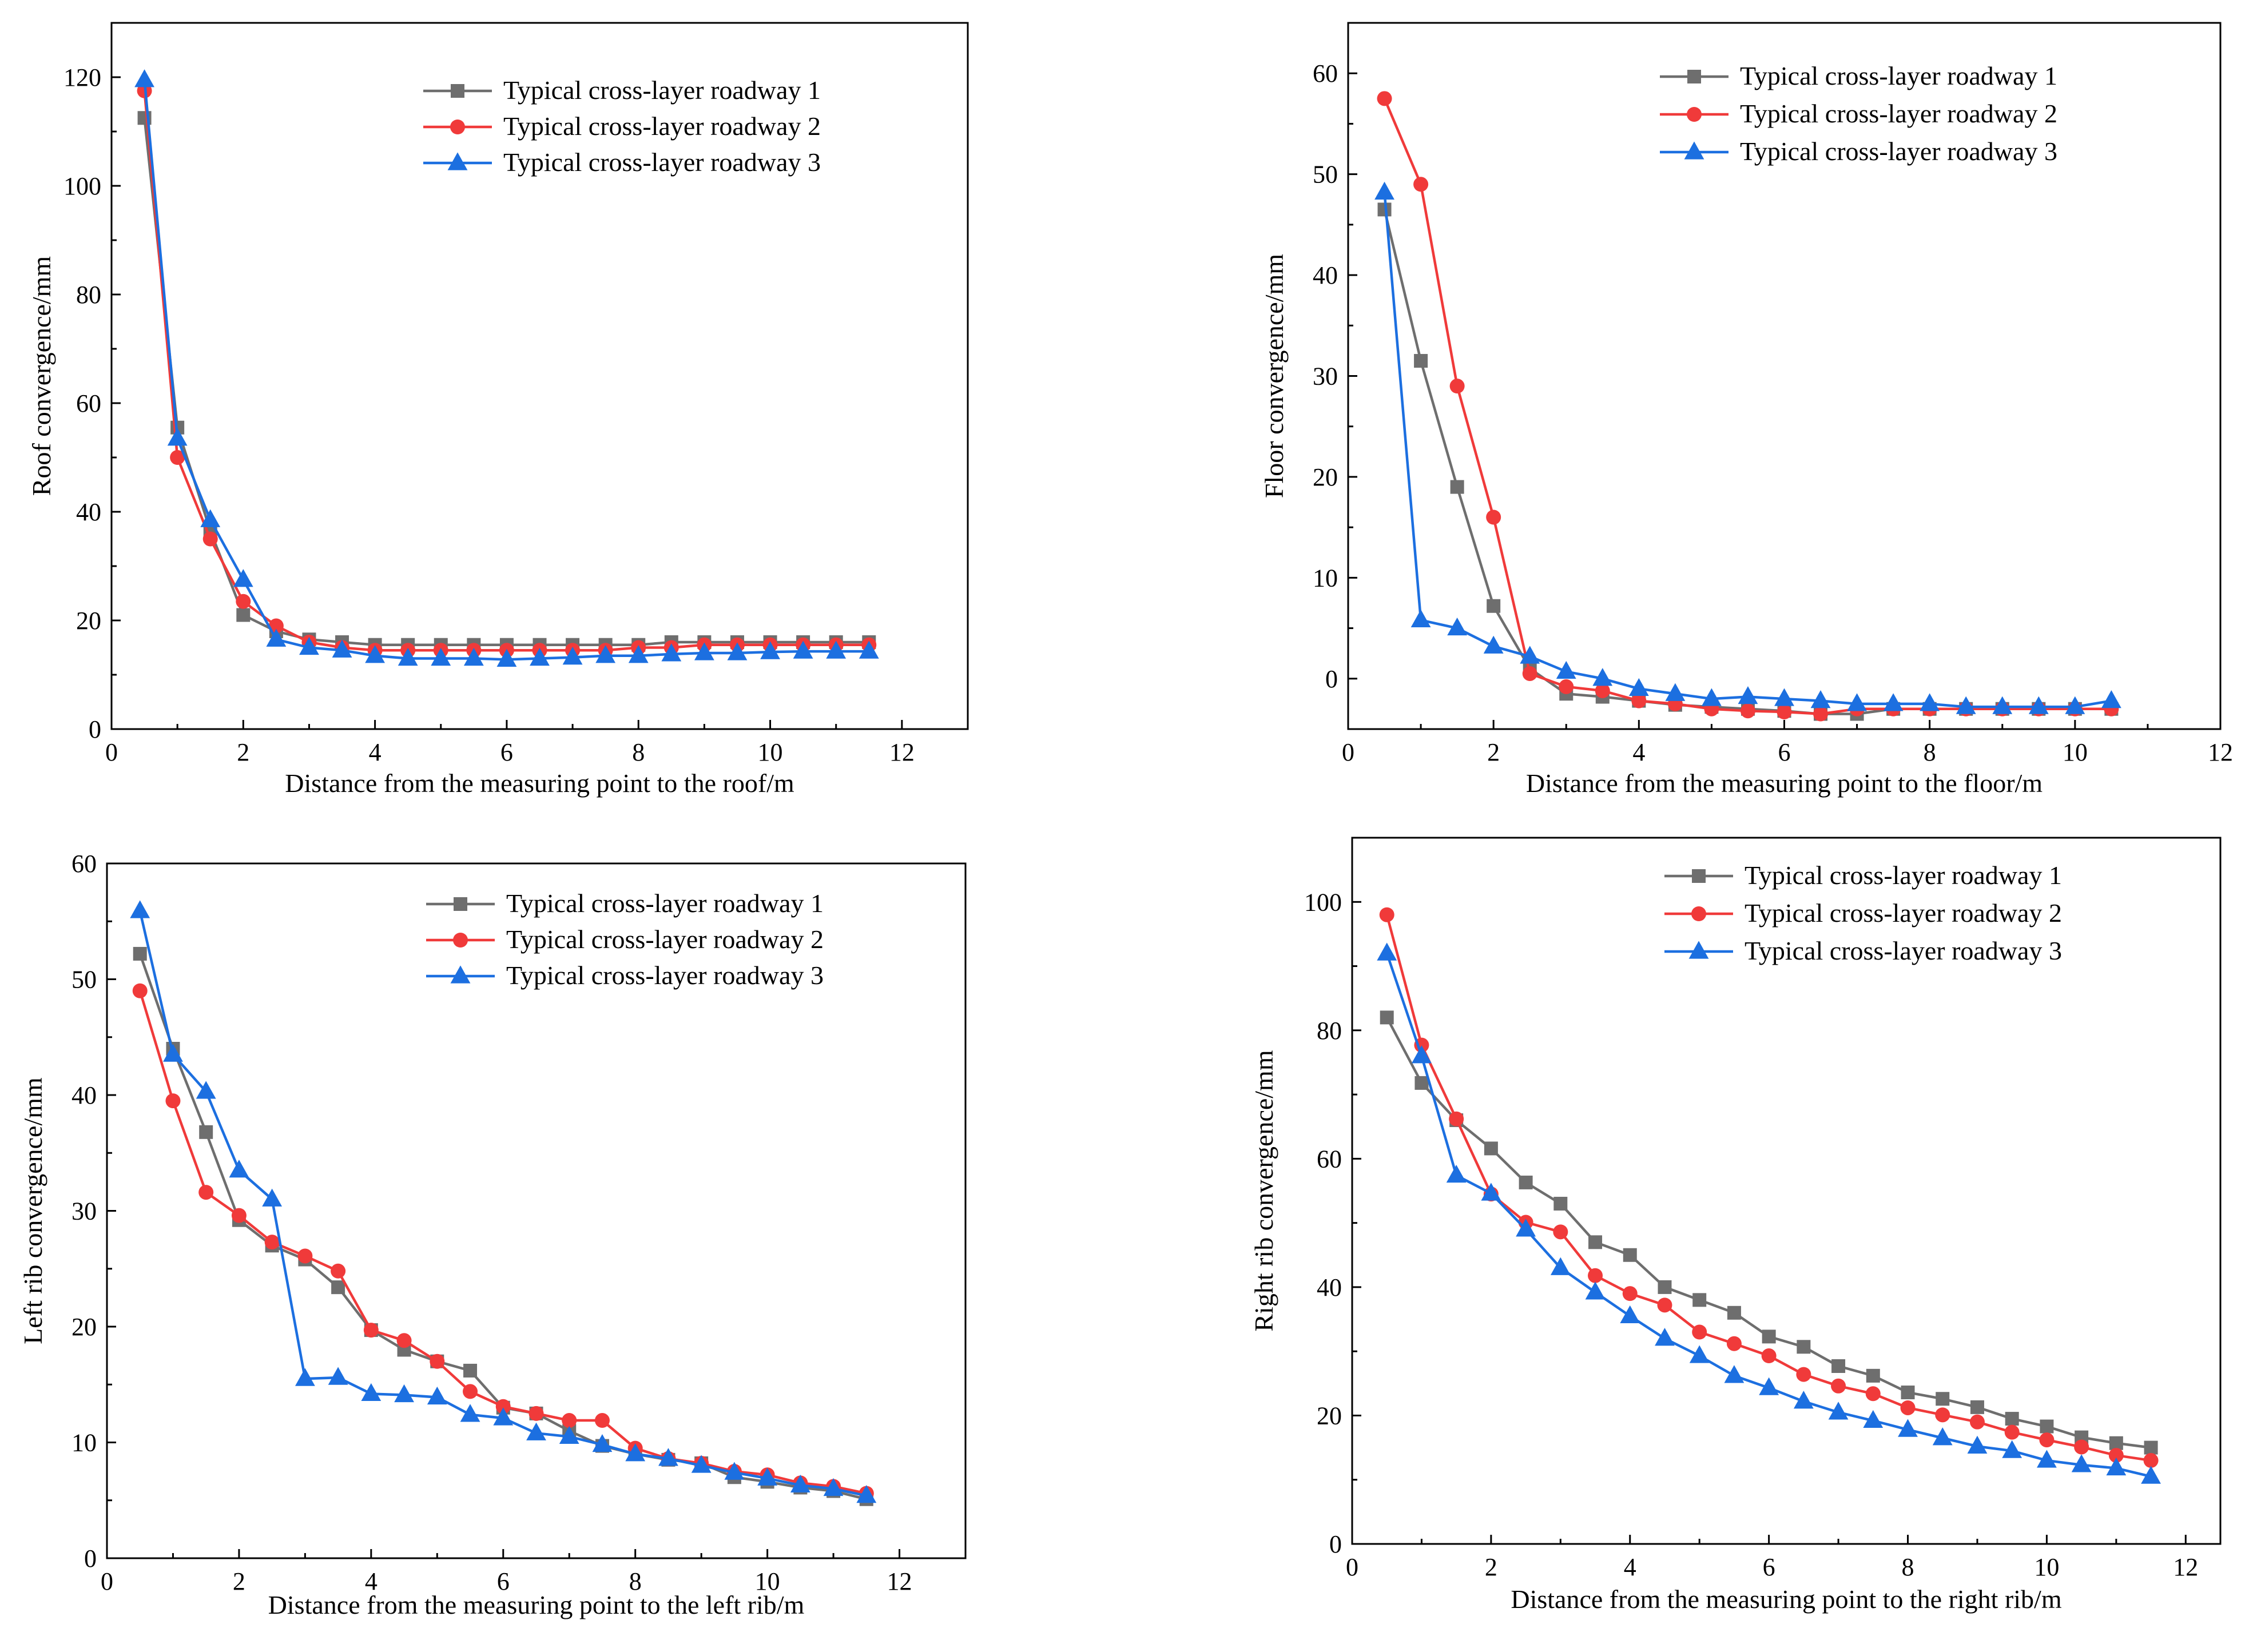  Describe the element at coordinates (2075, 752) in the screenshot. I see `x-tick-label: 10` at that location.